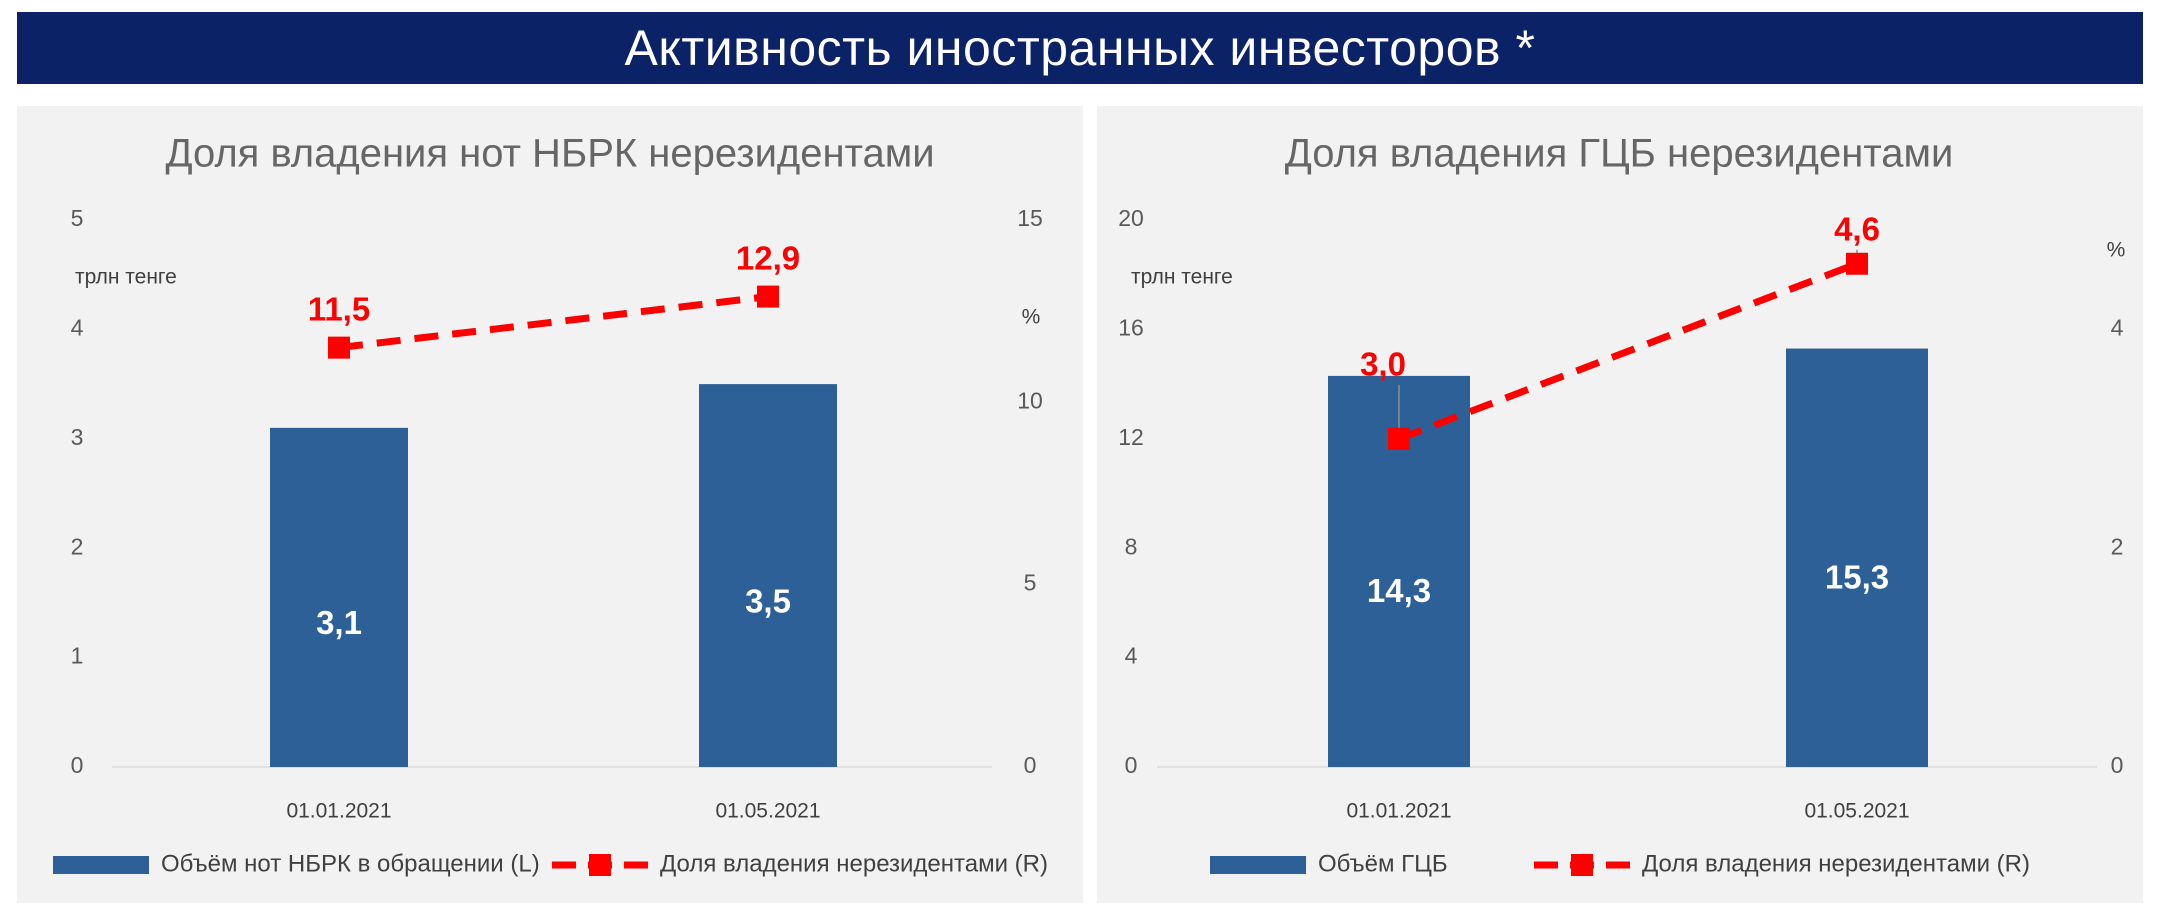 This screenshot has height=915, width=2160. Describe the element at coordinates (77, 218) in the screenshot. I see `left-axis-tick-label: 5` at that location.